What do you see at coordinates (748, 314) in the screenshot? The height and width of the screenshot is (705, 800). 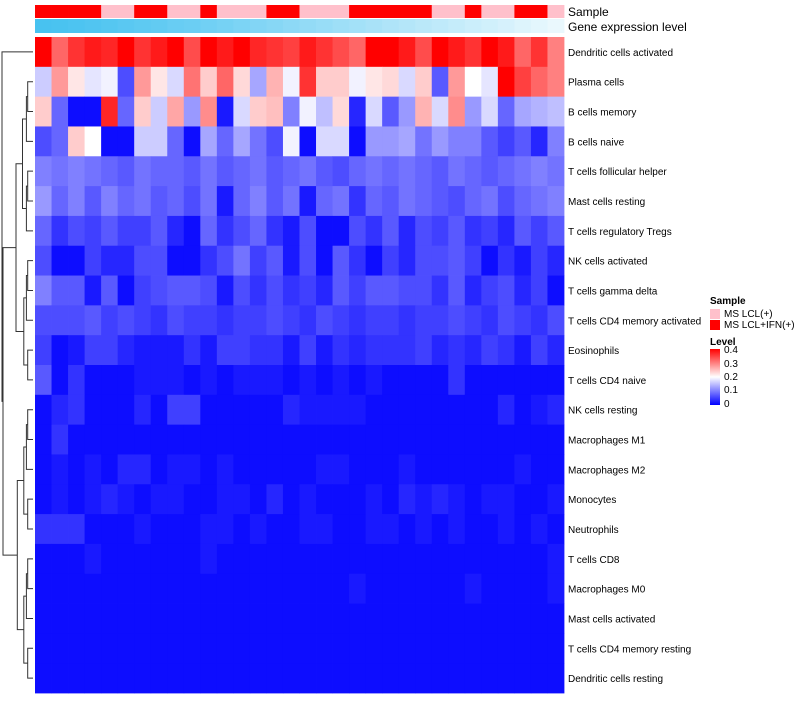 I see `legend-label-ms-lcl: MS LCL(+)` at bounding box center [748, 314].